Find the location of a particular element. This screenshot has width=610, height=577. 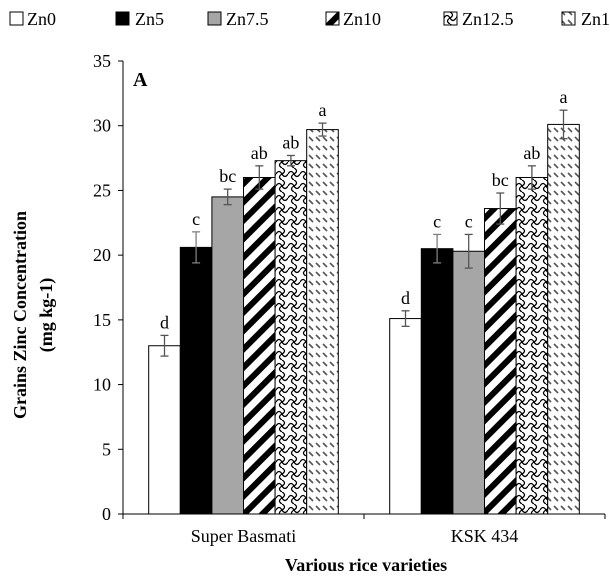

y-tick-label: 15 is located at coordinates (102, 320).